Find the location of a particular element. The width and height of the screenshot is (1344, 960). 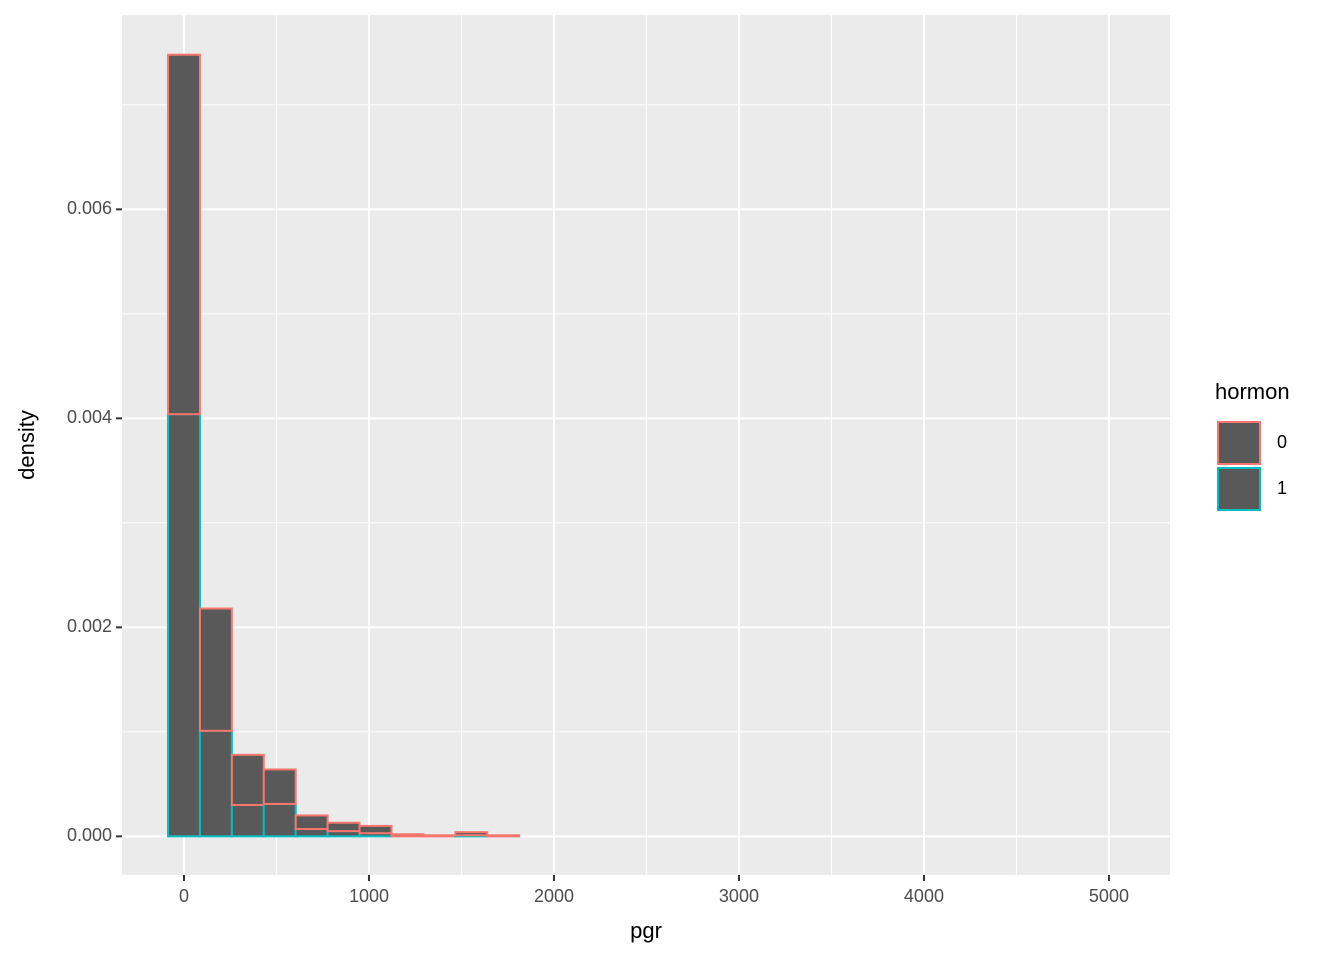

legend-title: hormon is located at coordinates (1252, 391).